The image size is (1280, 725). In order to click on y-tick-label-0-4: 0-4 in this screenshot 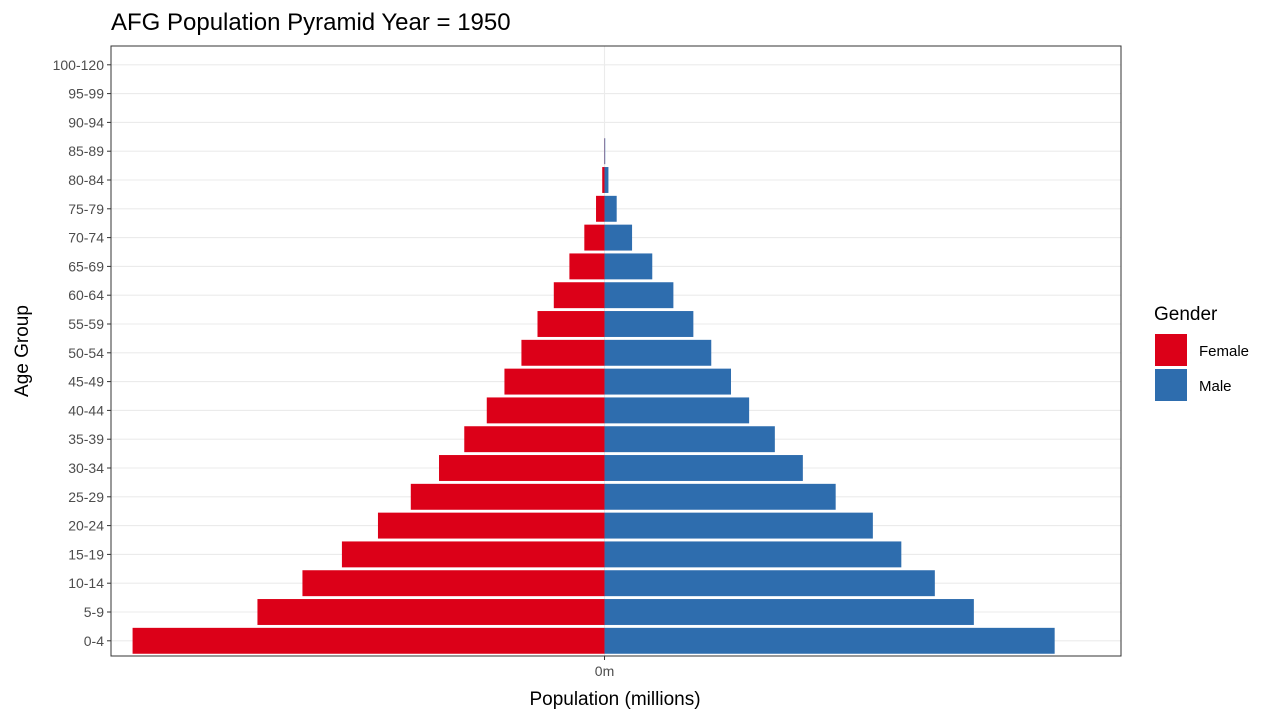, I will do `click(94, 641)`.